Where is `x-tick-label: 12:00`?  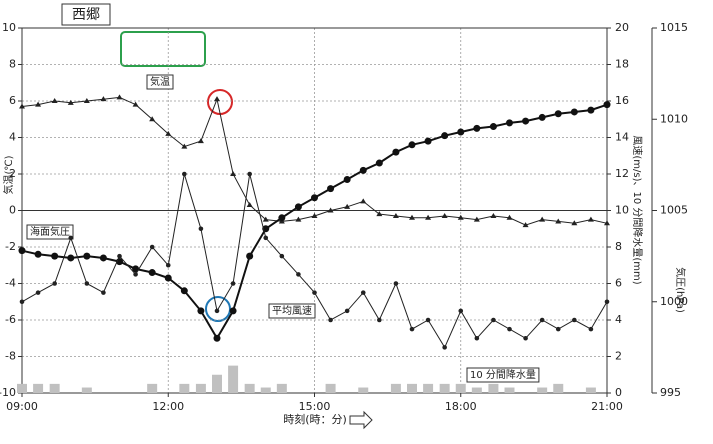 x-tick-label: 12:00 is located at coordinates (168, 406).